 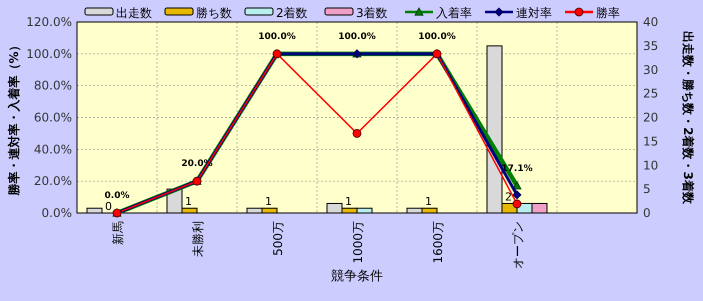 I want to click on x-tick-label: 1000万, so click(x=358, y=242).